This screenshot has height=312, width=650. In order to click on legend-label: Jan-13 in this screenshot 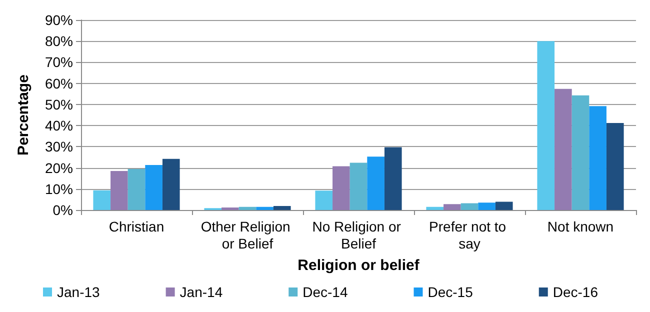, I will do `click(78, 292)`.